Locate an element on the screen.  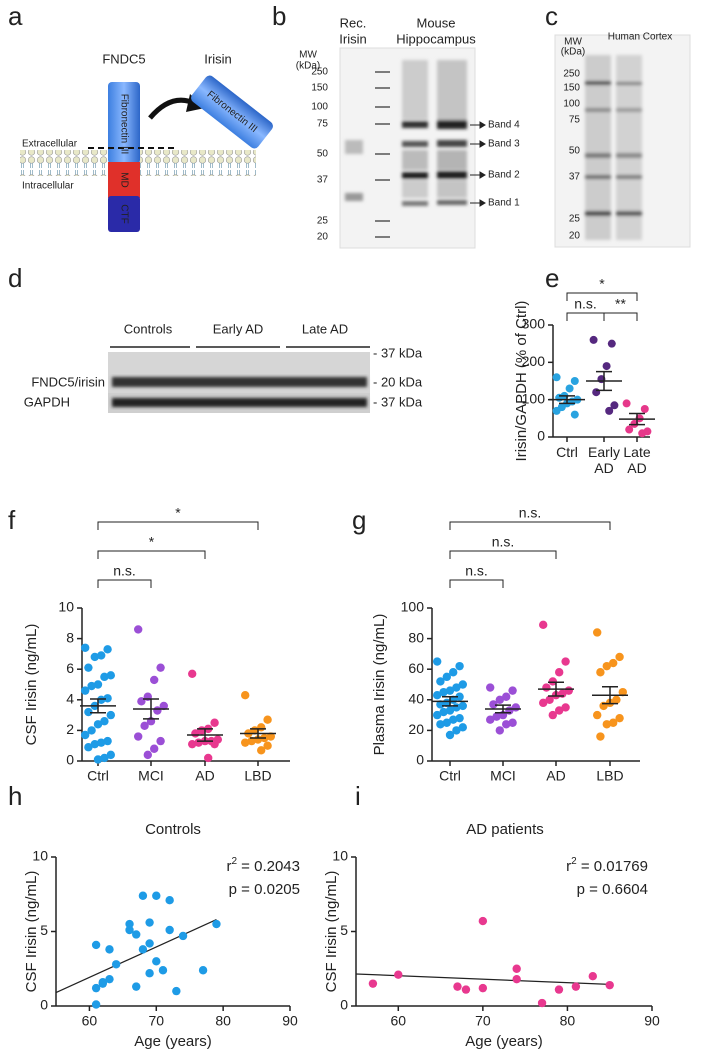
label: (kDa) is located at coordinates (573, 52).